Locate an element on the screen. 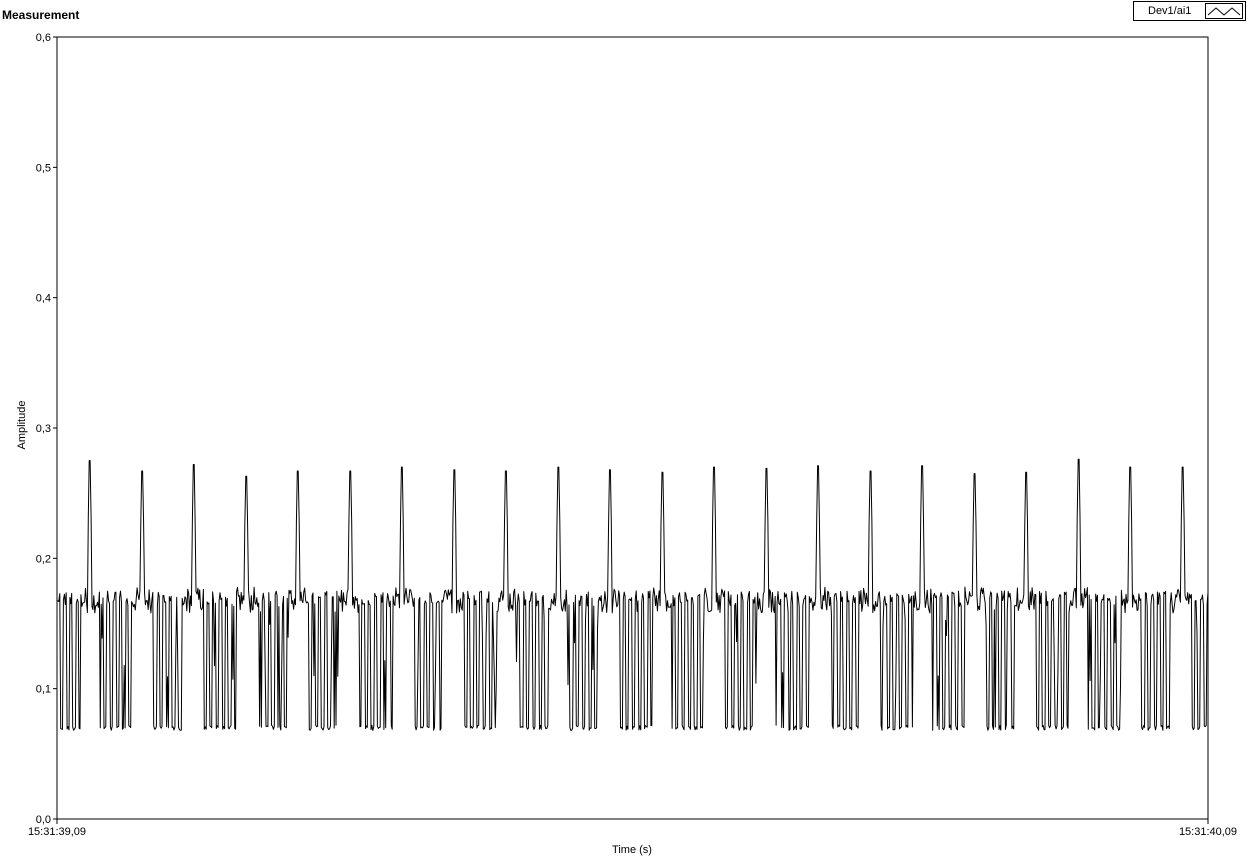 The height and width of the screenshot is (864, 1248). waveform-line-icon is located at coordinates (1224, 11).